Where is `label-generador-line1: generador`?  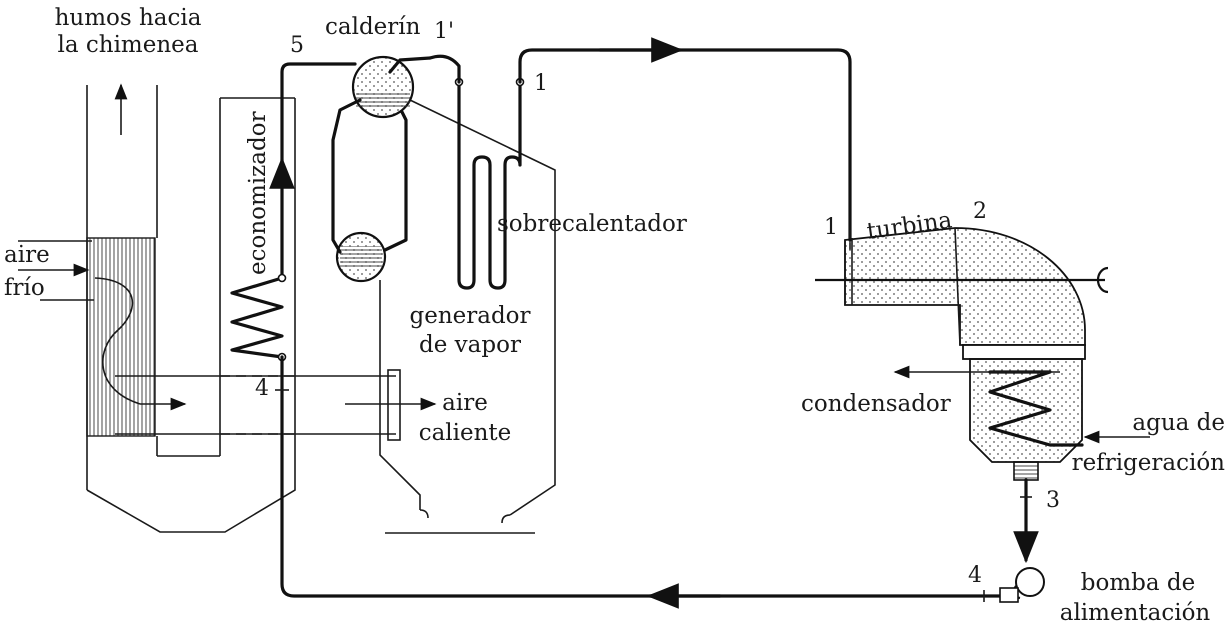
label-generador-line1: generador is located at coordinates (469, 316).